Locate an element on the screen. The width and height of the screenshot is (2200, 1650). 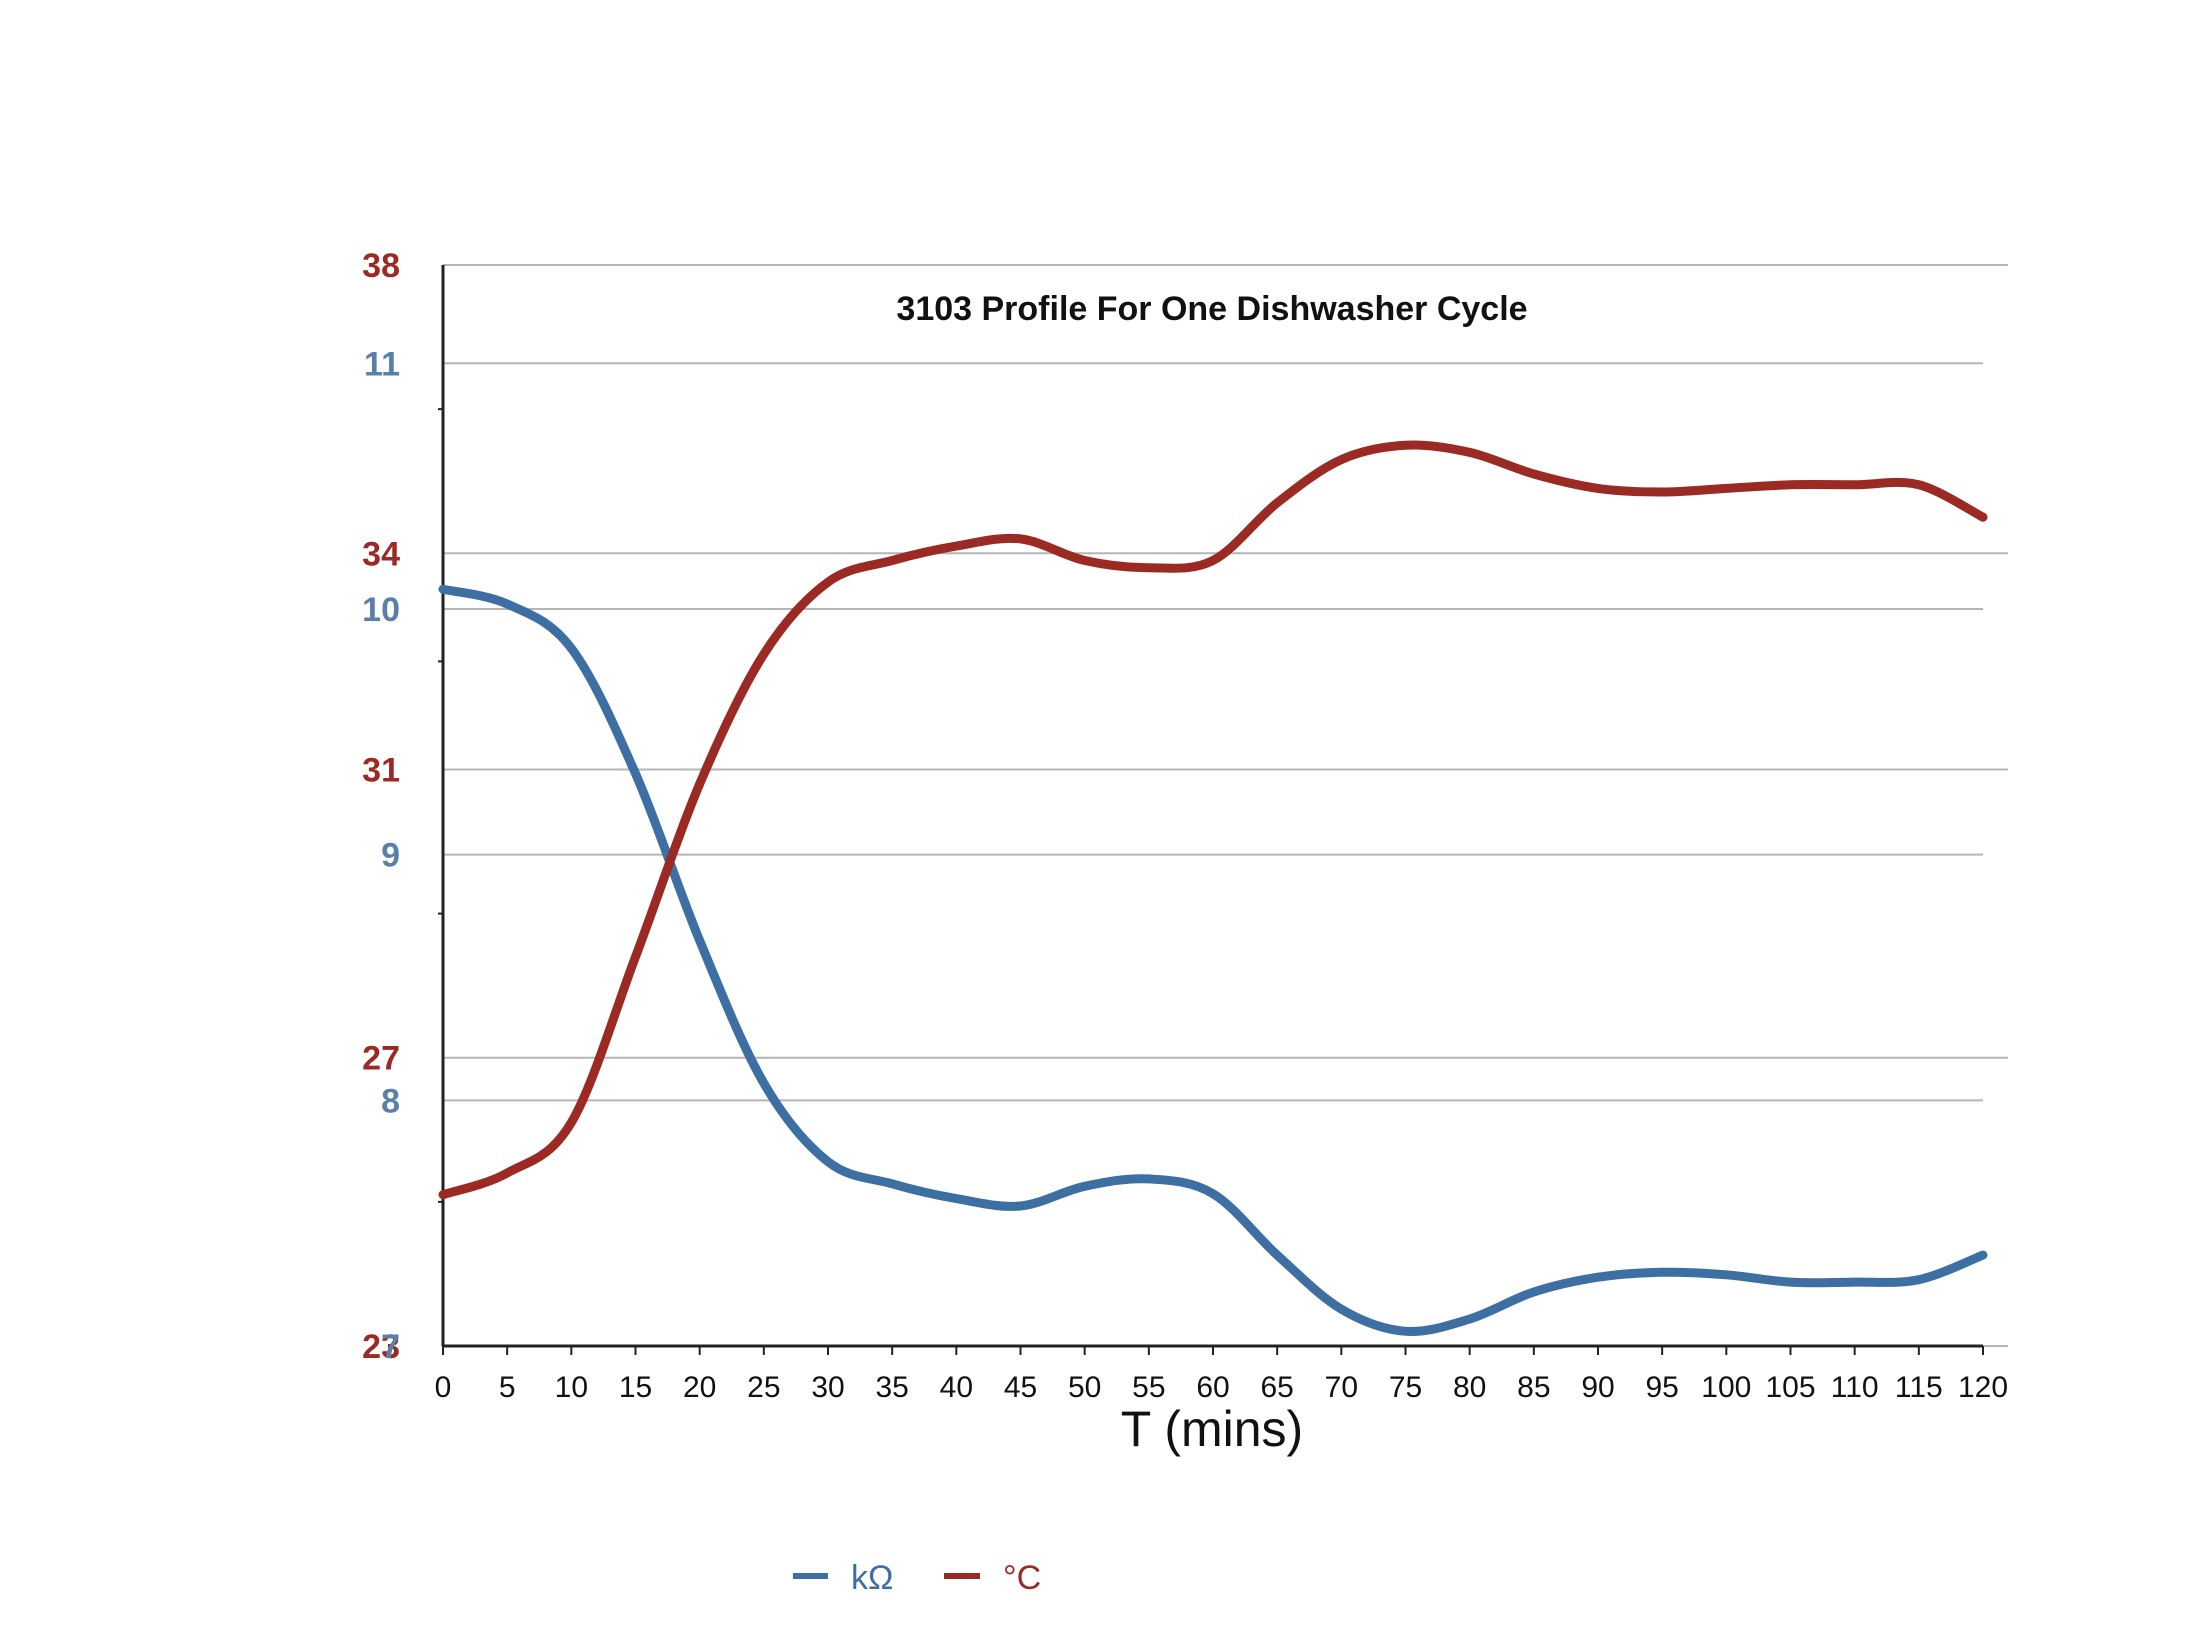
x-tick-label: 20 is located at coordinates (699, 1387).